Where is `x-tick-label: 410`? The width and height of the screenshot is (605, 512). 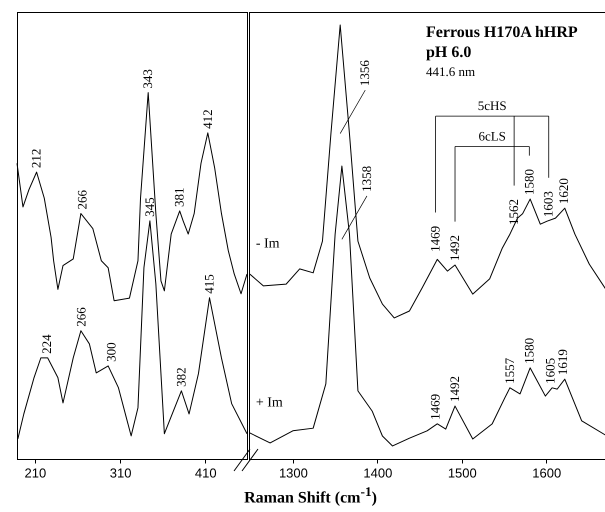
x-tick-label: 410 is located at coordinates (205, 473).